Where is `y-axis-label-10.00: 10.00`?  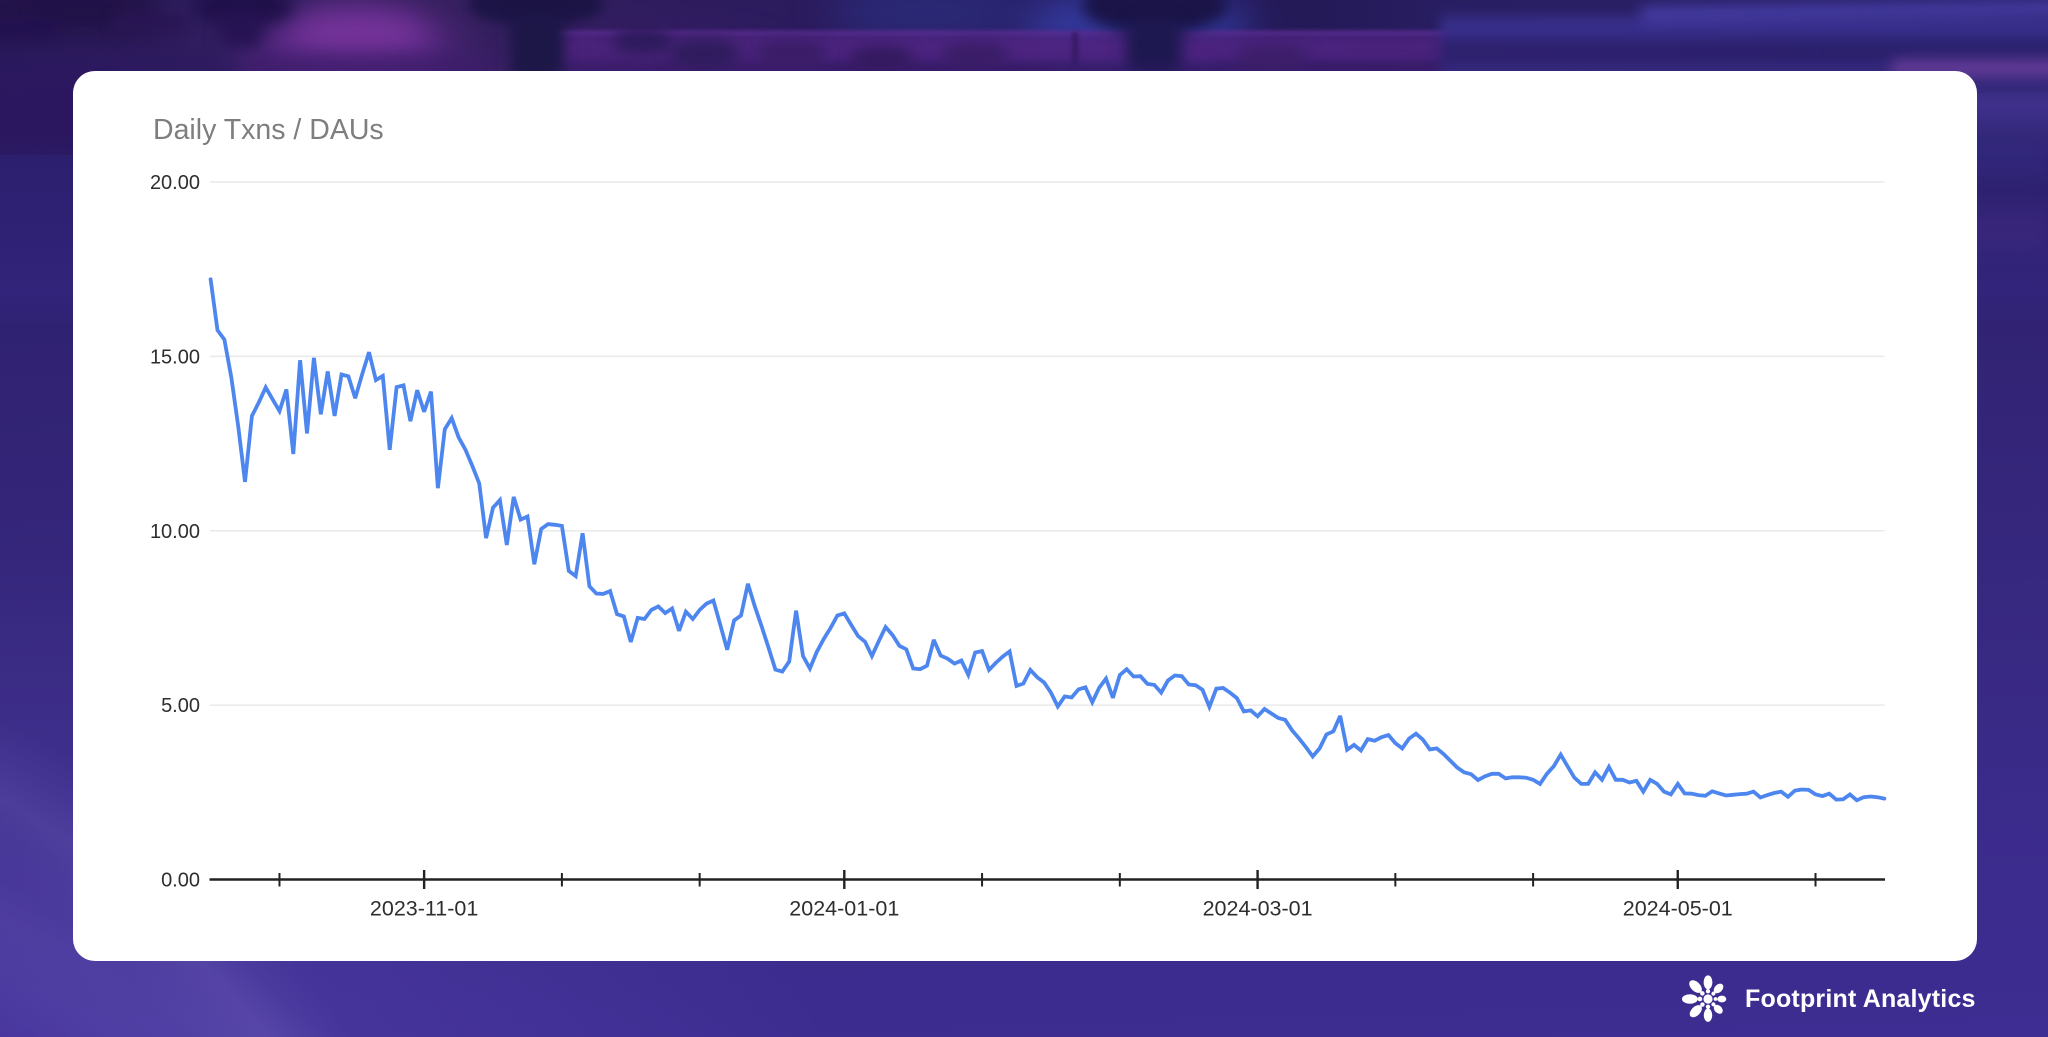 y-axis-label-10.00: 10.00 is located at coordinates (175, 532).